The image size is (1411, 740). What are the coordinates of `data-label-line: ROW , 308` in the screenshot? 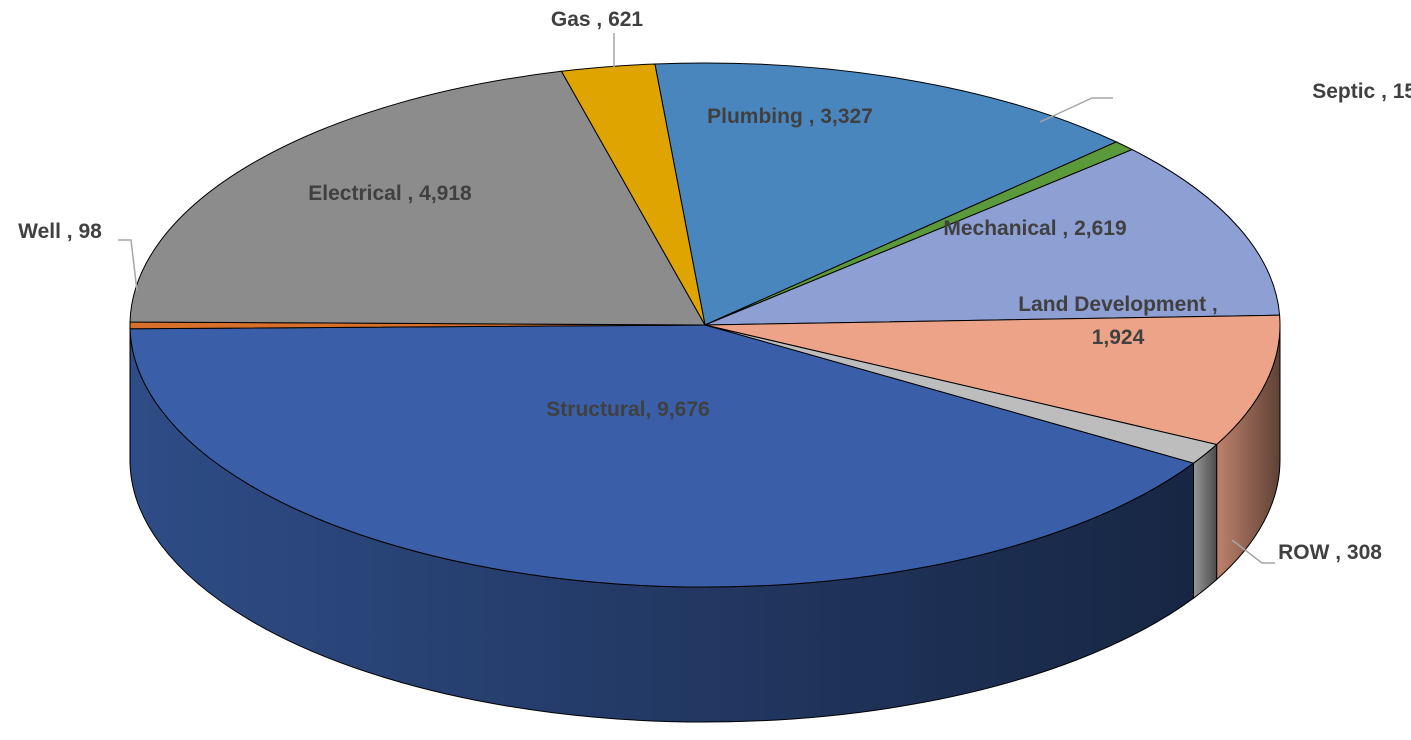 It's located at (1330, 552).